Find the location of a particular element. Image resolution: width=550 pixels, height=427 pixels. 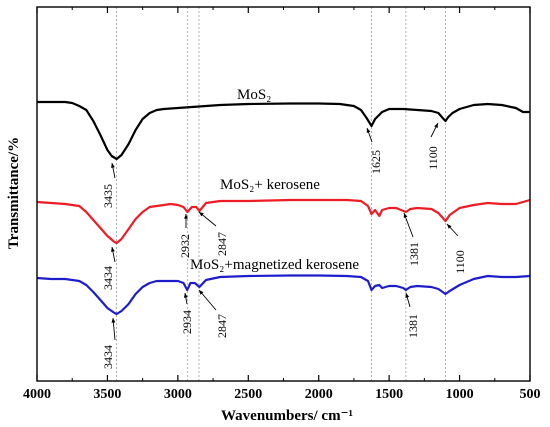

peak-label-2-3434: 3434 is located at coordinates (108, 357).